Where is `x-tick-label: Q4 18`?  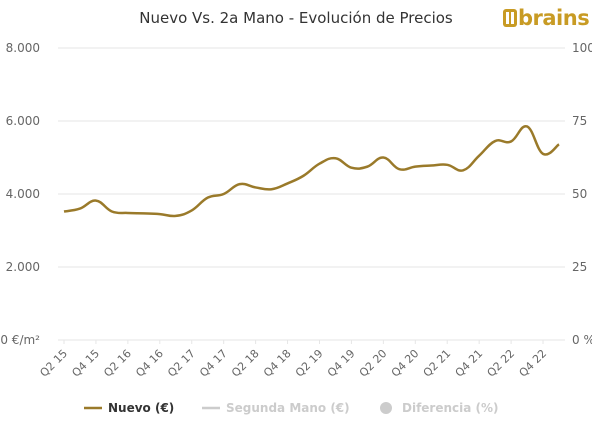
x-tick-label: Q4 18 is located at coordinates (277, 363).